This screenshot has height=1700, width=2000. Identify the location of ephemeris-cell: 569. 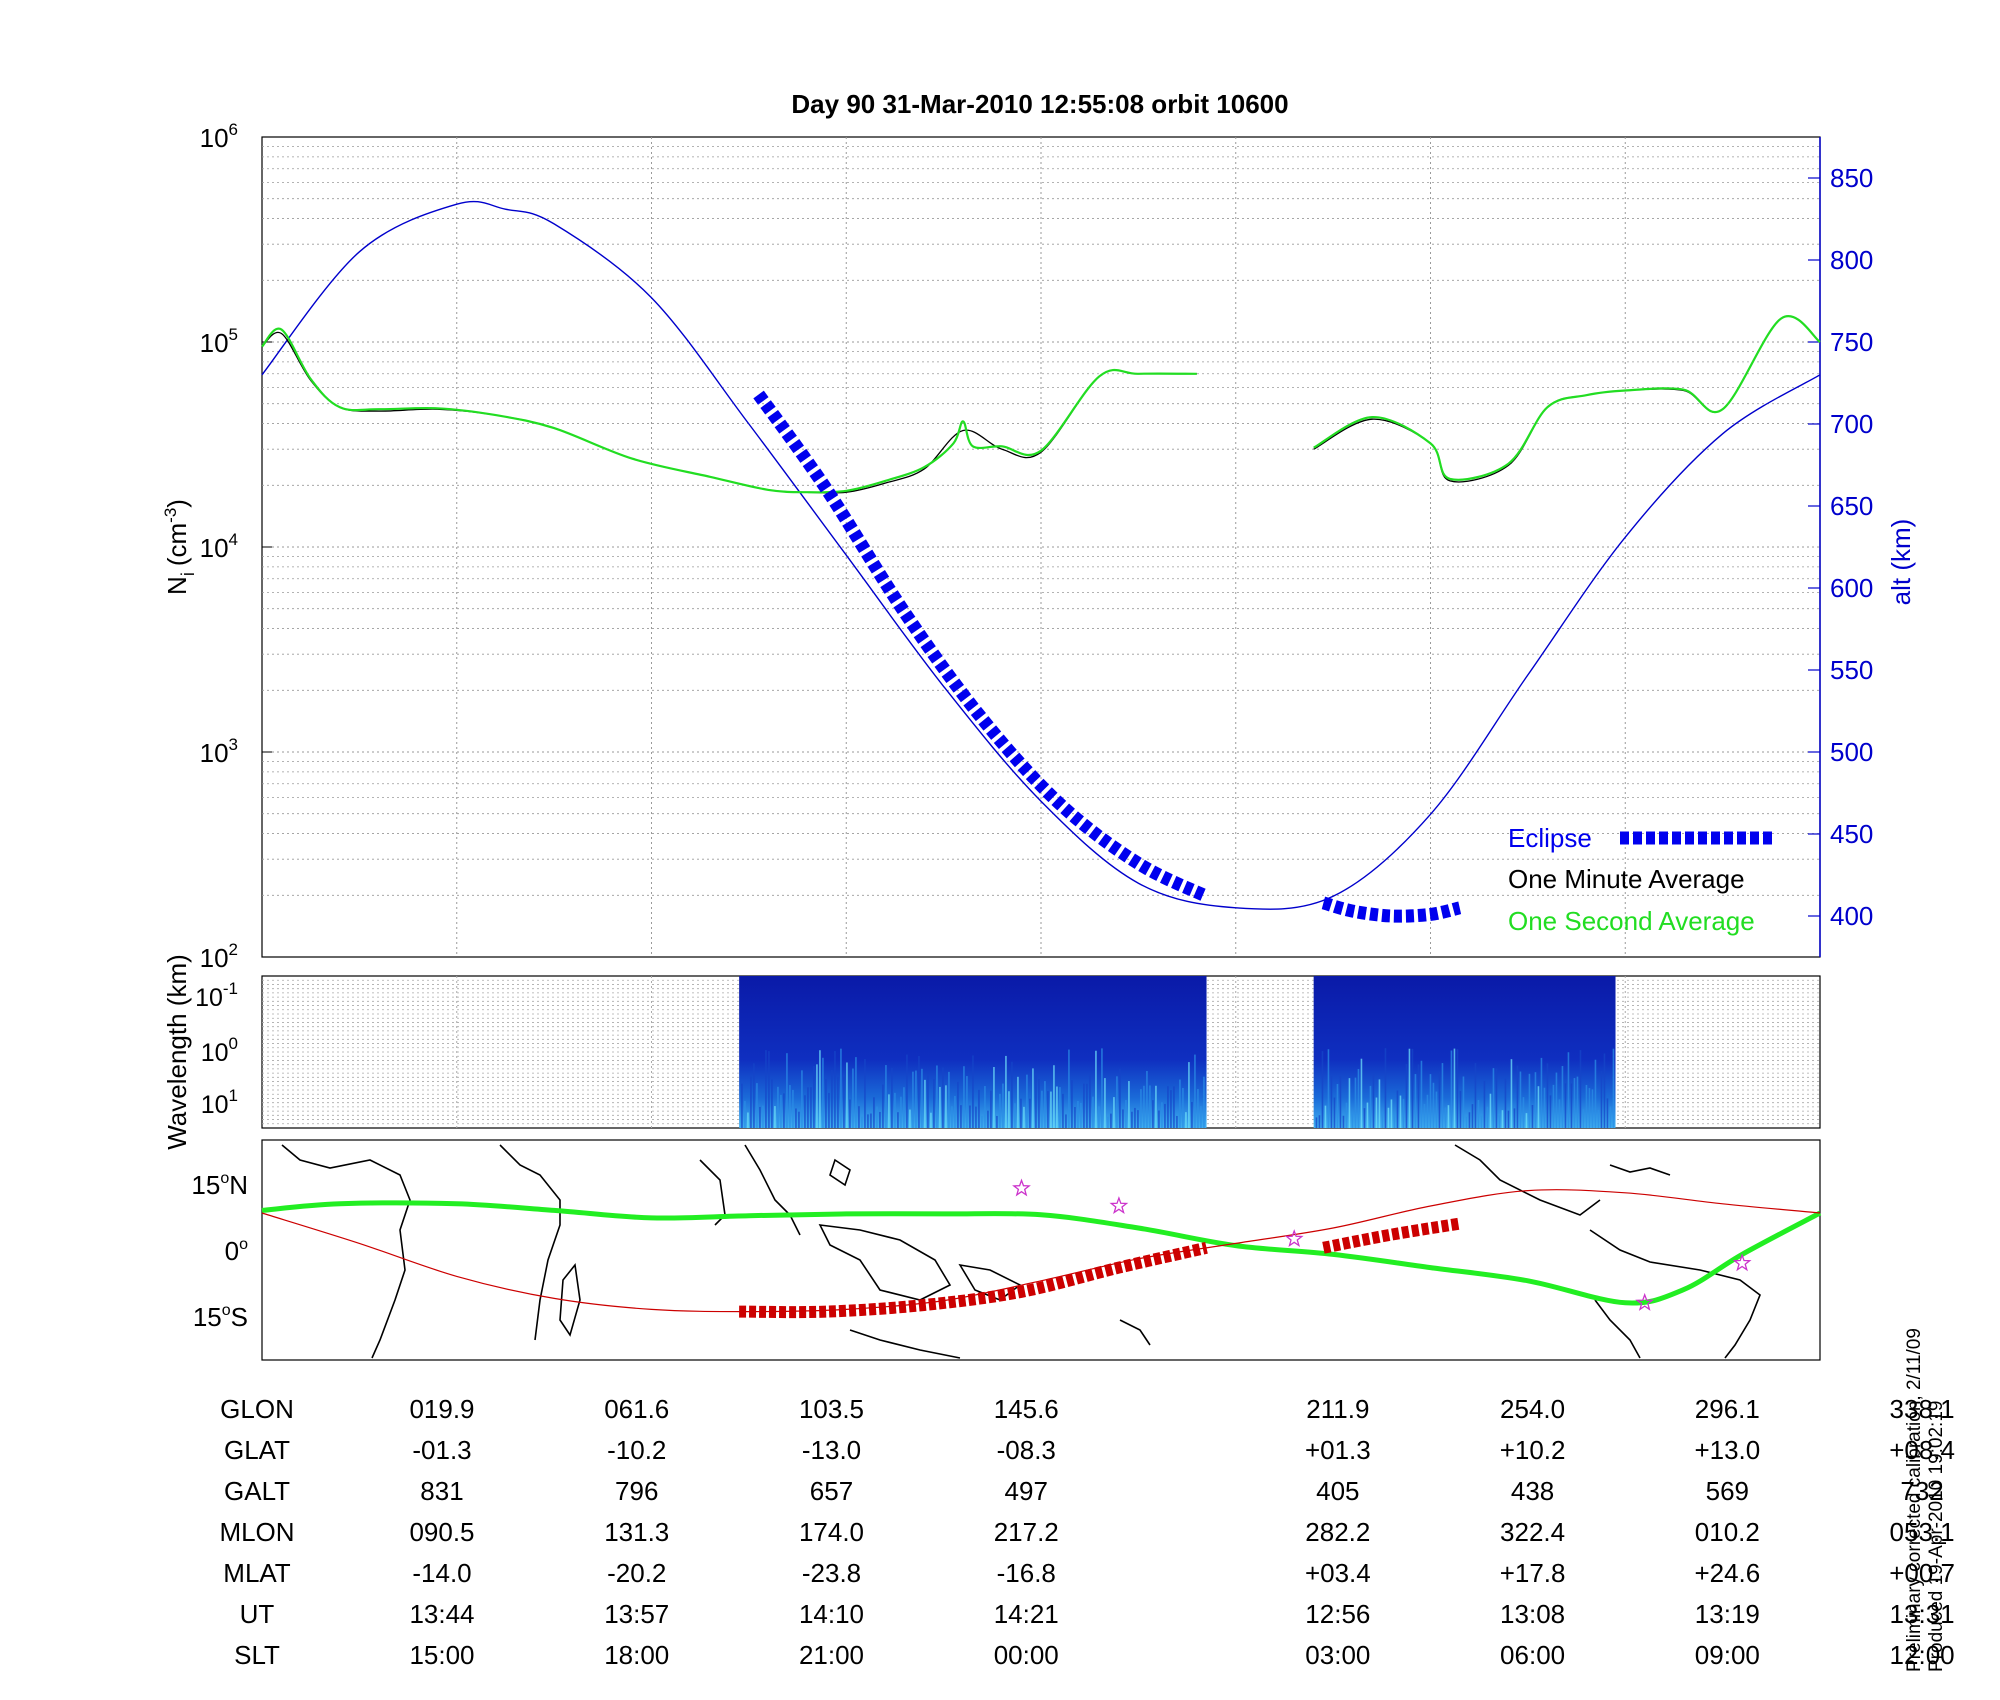
(1727, 1491).